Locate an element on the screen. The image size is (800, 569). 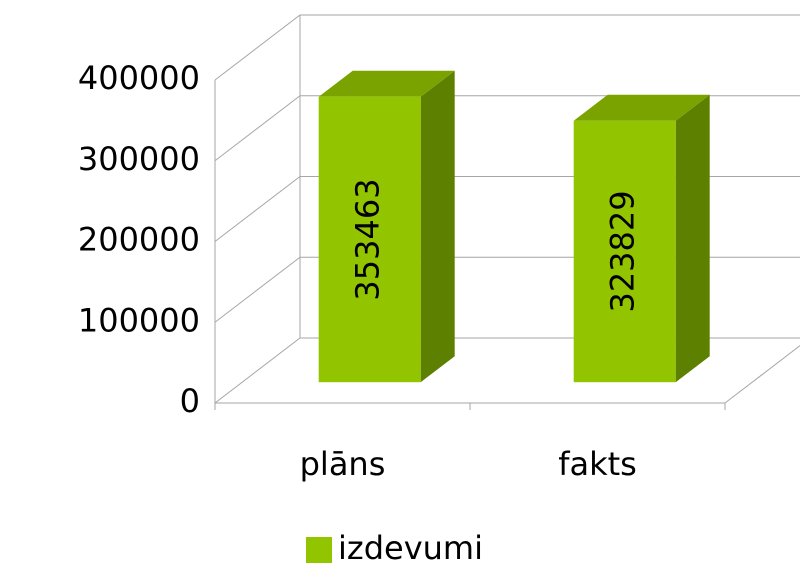
data-label: 353463 is located at coordinates (368, 239).